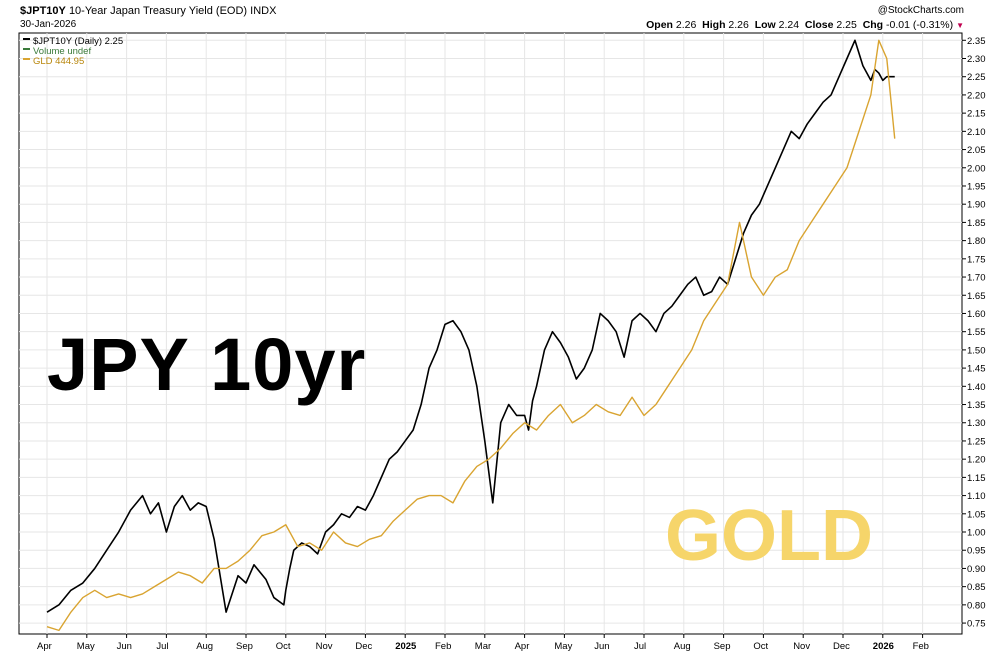 This screenshot has width=1008, height=656. I want to click on y-tick-label: 2.35, so click(976, 41).